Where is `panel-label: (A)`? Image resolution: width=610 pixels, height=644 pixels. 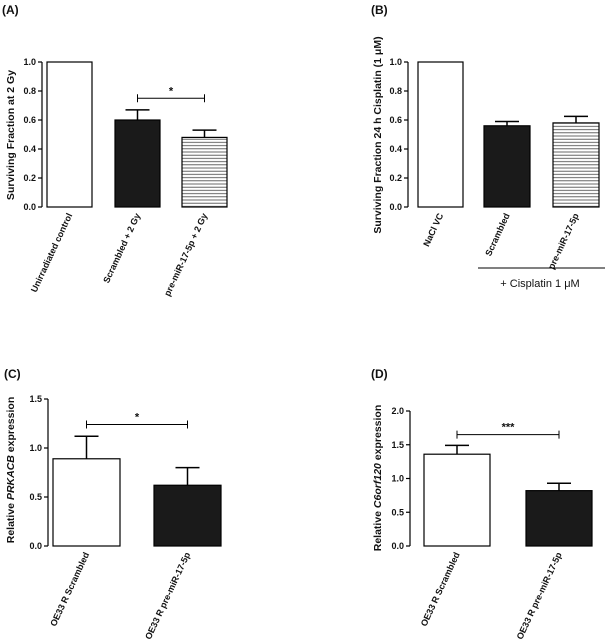
panel-label: (A) is located at coordinates (10, 10).